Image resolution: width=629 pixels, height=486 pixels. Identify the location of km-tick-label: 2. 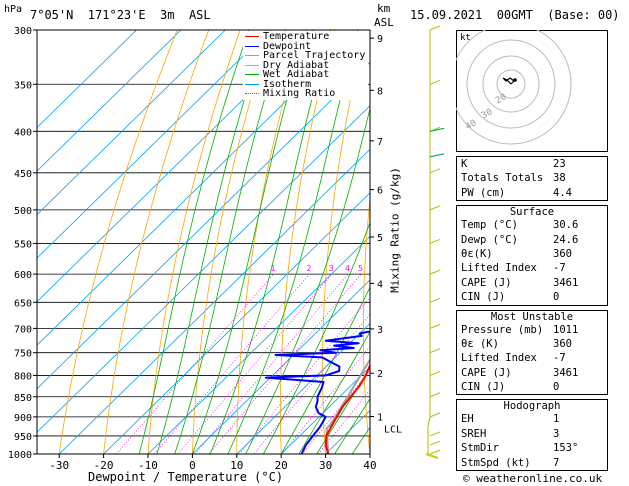
(380, 374).